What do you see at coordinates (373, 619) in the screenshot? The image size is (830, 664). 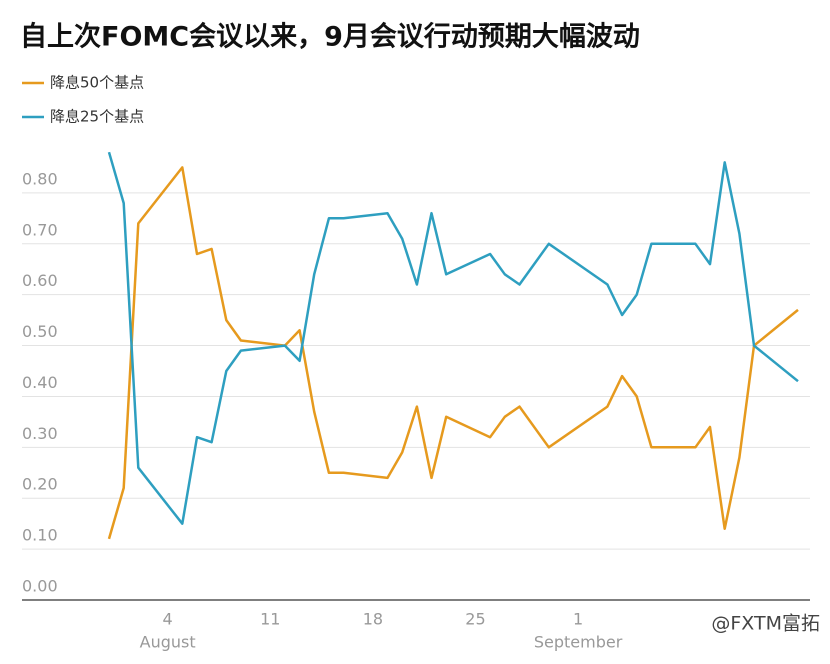 I see `x-tick-label: 18` at bounding box center [373, 619].